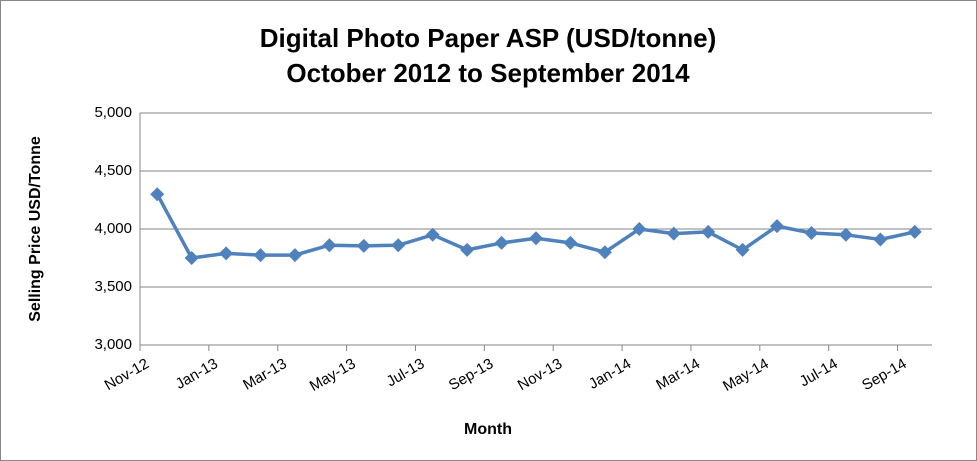 The height and width of the screenshot is (461, 977). Describe the element at coordinates (113, 170) in the screenshot. I see `y-tick-label: 4,500` at that location.